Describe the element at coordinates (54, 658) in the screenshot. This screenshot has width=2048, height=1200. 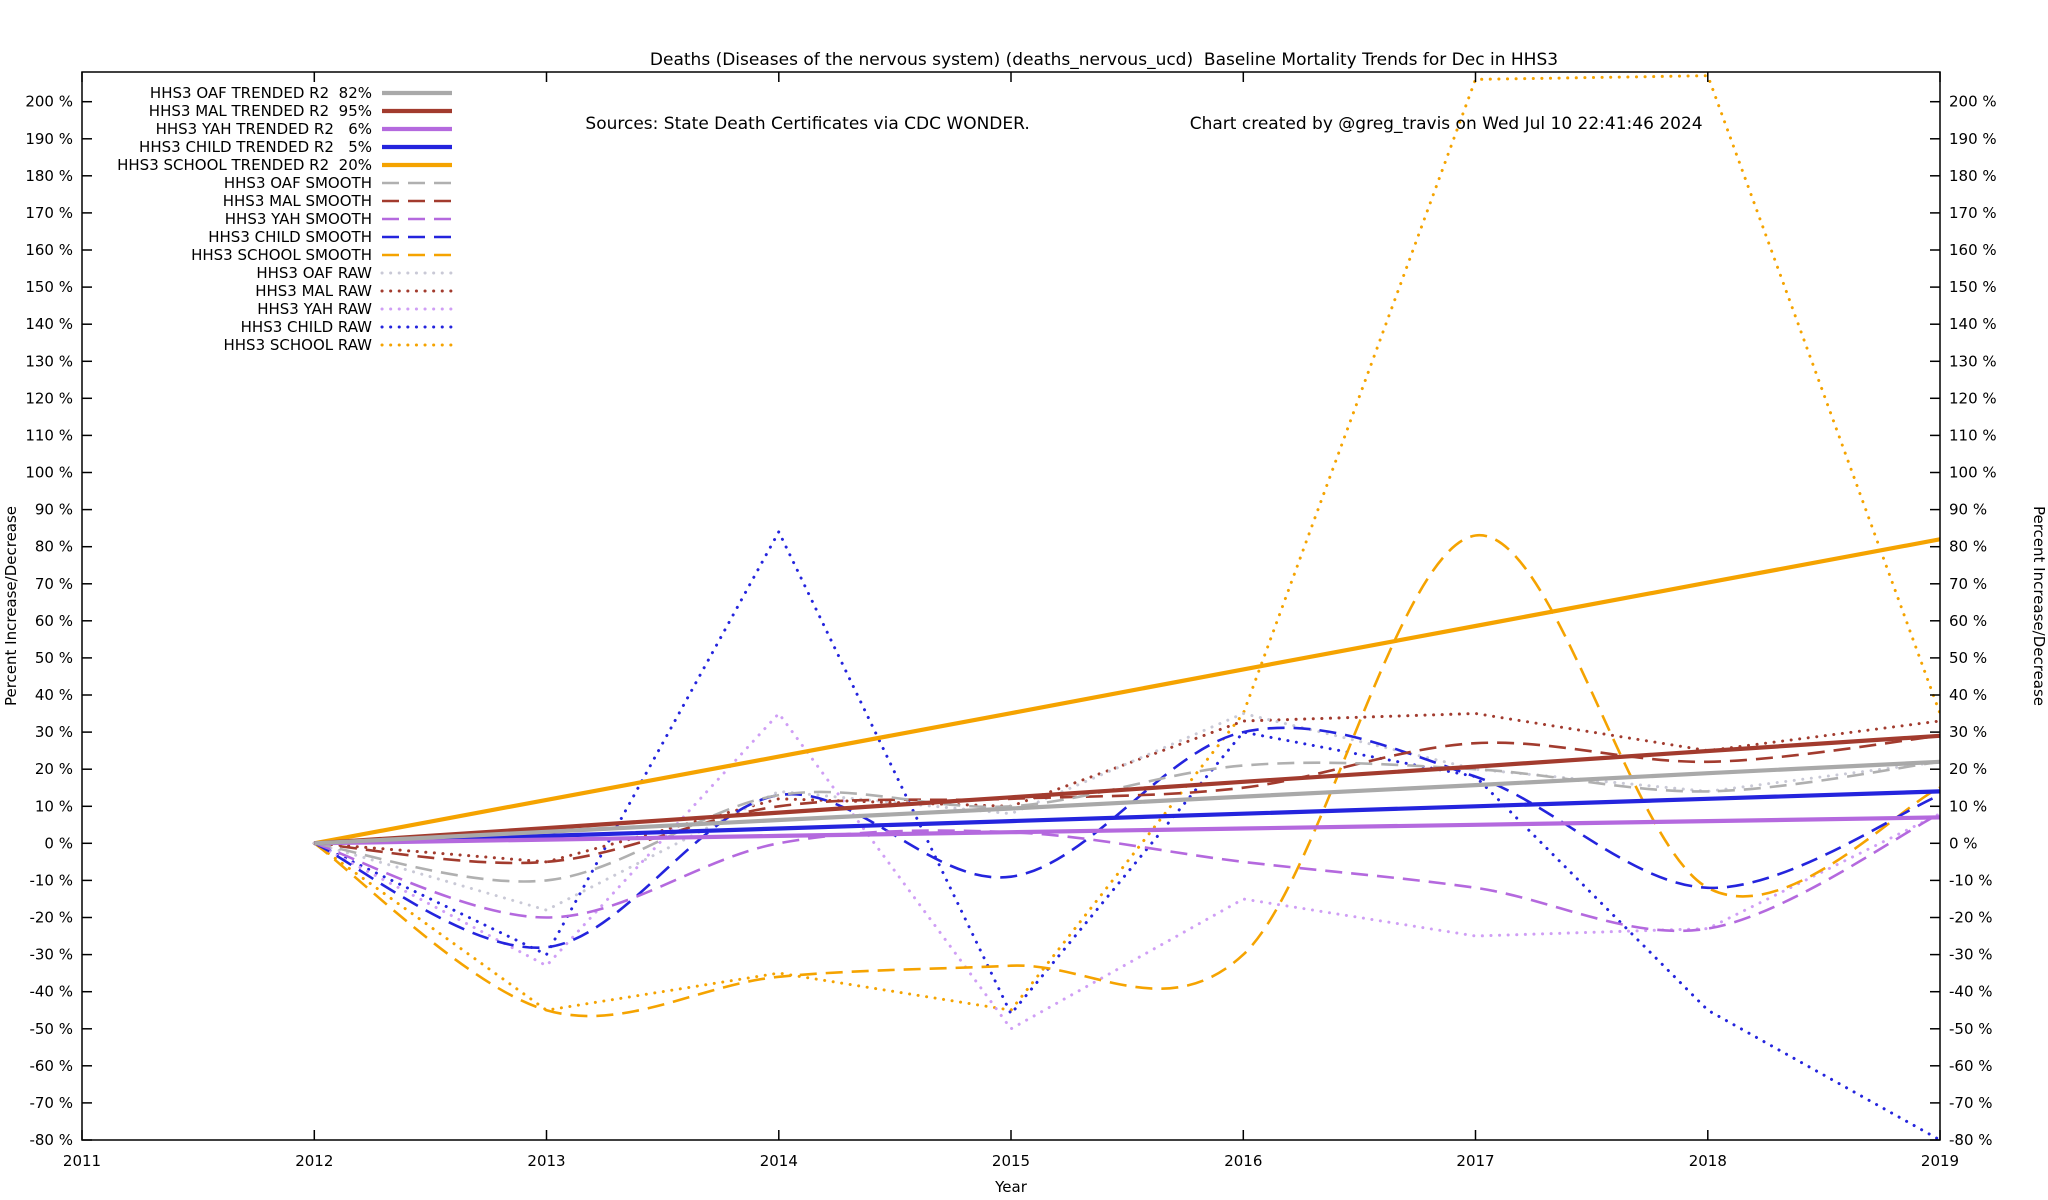
I see `y-tick-label-left: 50 %` at that location.